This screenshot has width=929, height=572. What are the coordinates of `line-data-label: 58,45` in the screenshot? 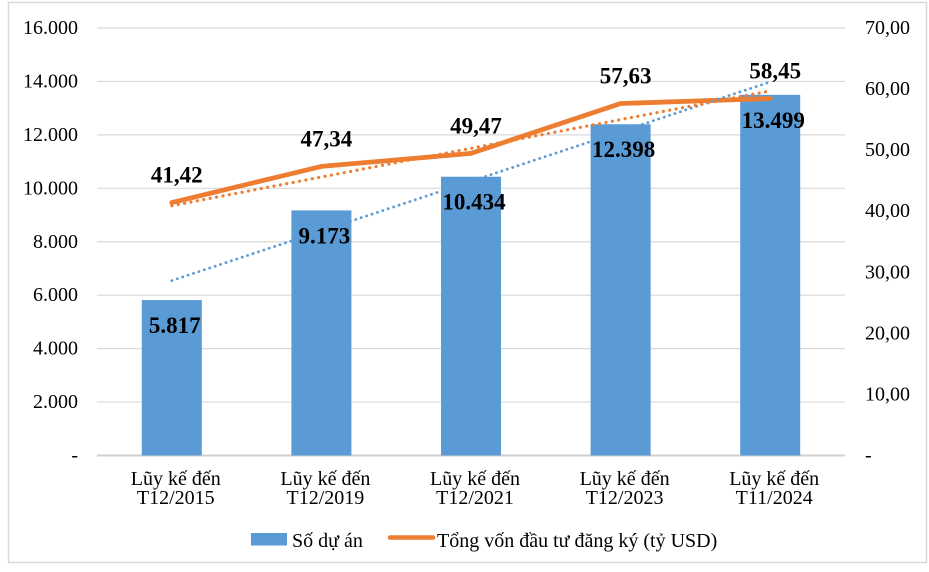 It's located at (775, 71).